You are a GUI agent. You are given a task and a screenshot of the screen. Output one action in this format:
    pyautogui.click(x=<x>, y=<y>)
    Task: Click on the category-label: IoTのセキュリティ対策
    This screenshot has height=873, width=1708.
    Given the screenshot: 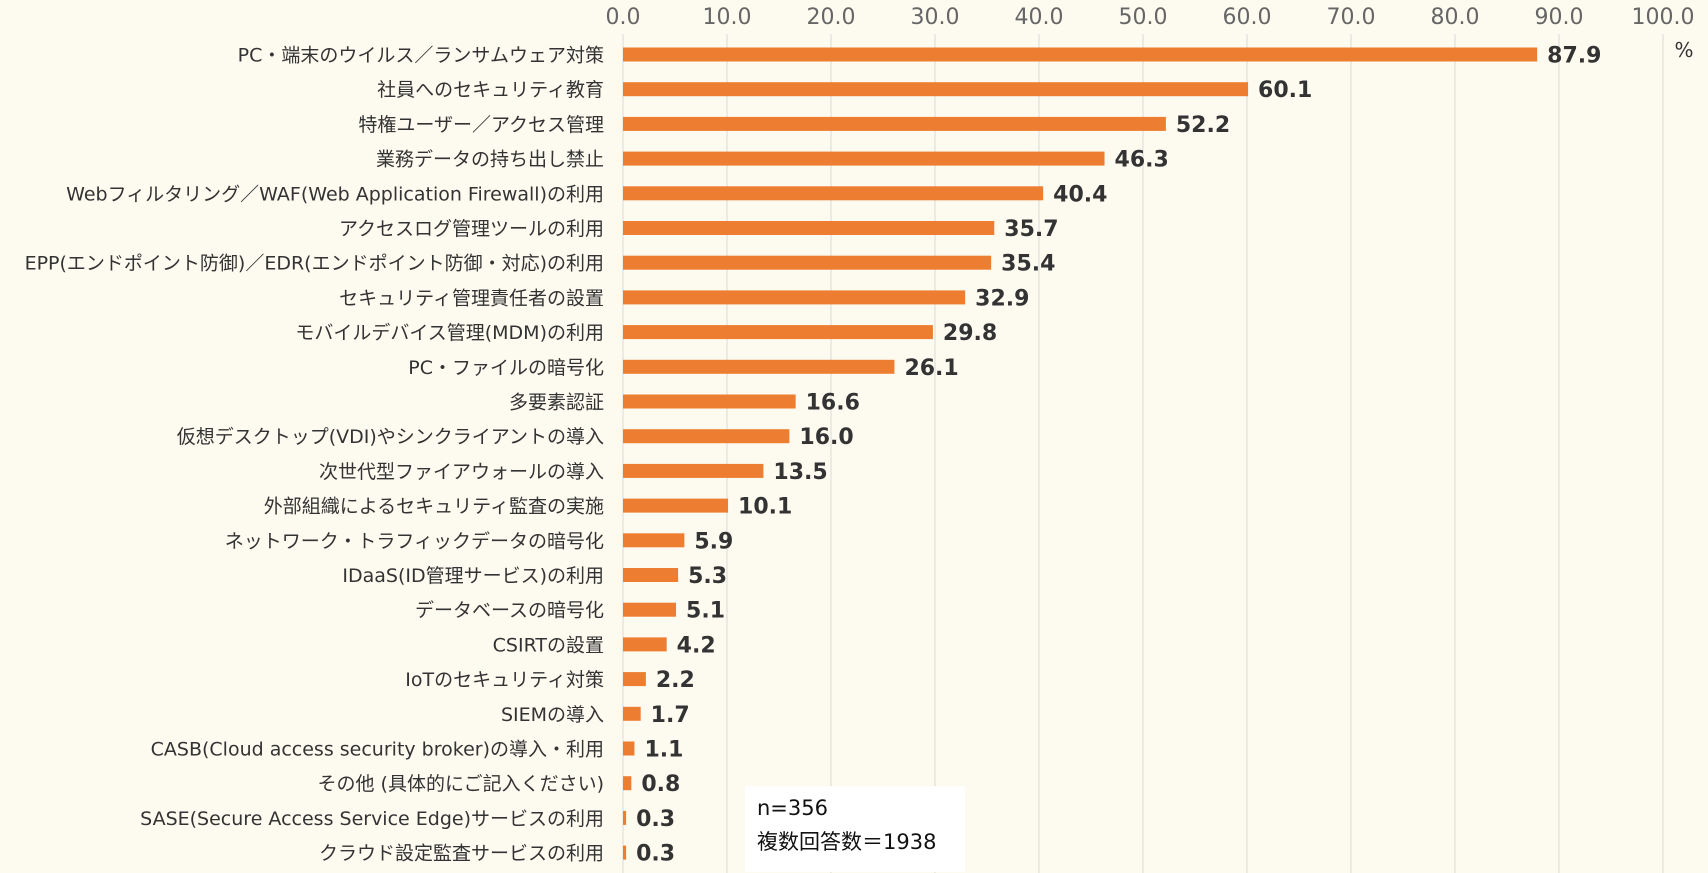 What is the action you would take?
    pyautogui.click(x=504, y=680)
    